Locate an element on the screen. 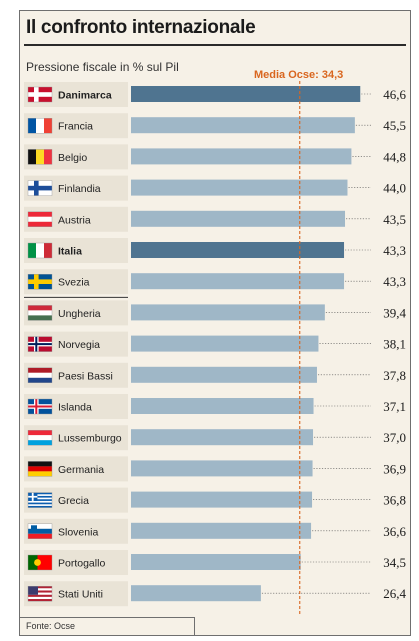  value-label: 34,5 is located at coordinates (394, 562).